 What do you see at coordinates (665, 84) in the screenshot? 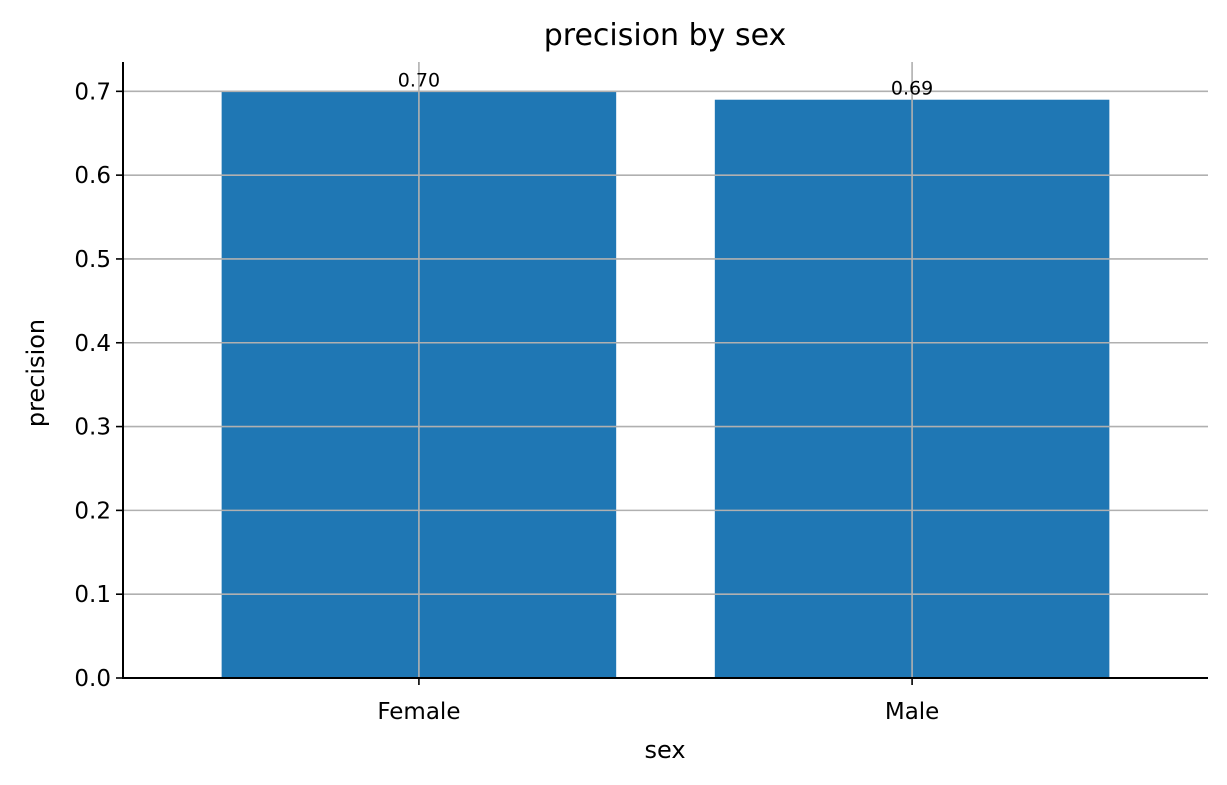
I see `data-labels-layer: 0.70 0.69` at bounding box center [665, 84].